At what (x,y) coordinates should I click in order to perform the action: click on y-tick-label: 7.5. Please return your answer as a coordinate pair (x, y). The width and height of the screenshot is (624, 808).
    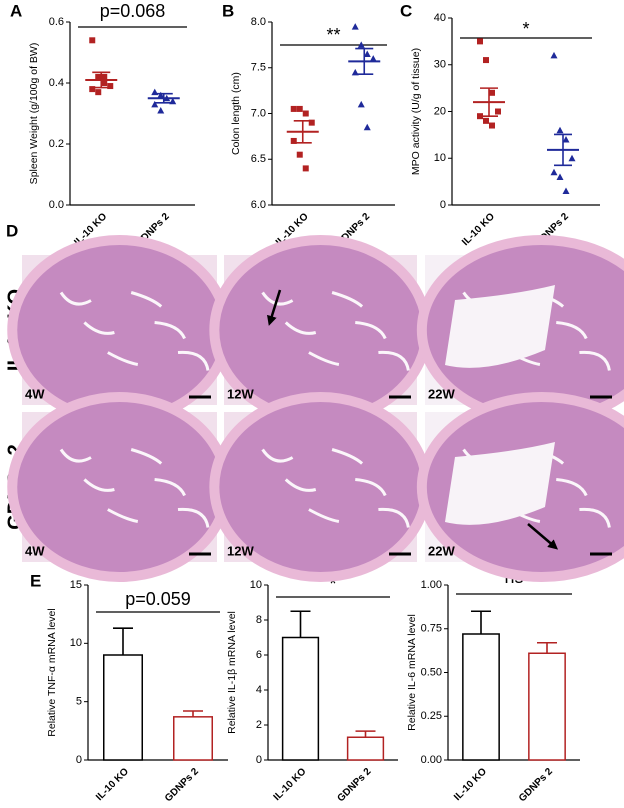
    Looking at the image, I should click on (258, 68).